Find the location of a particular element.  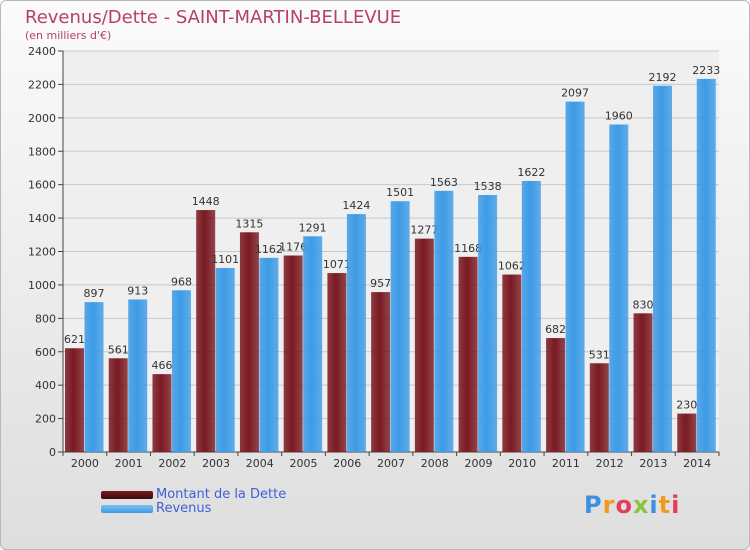

data-label: 230 is located at coordinates (686, 405).